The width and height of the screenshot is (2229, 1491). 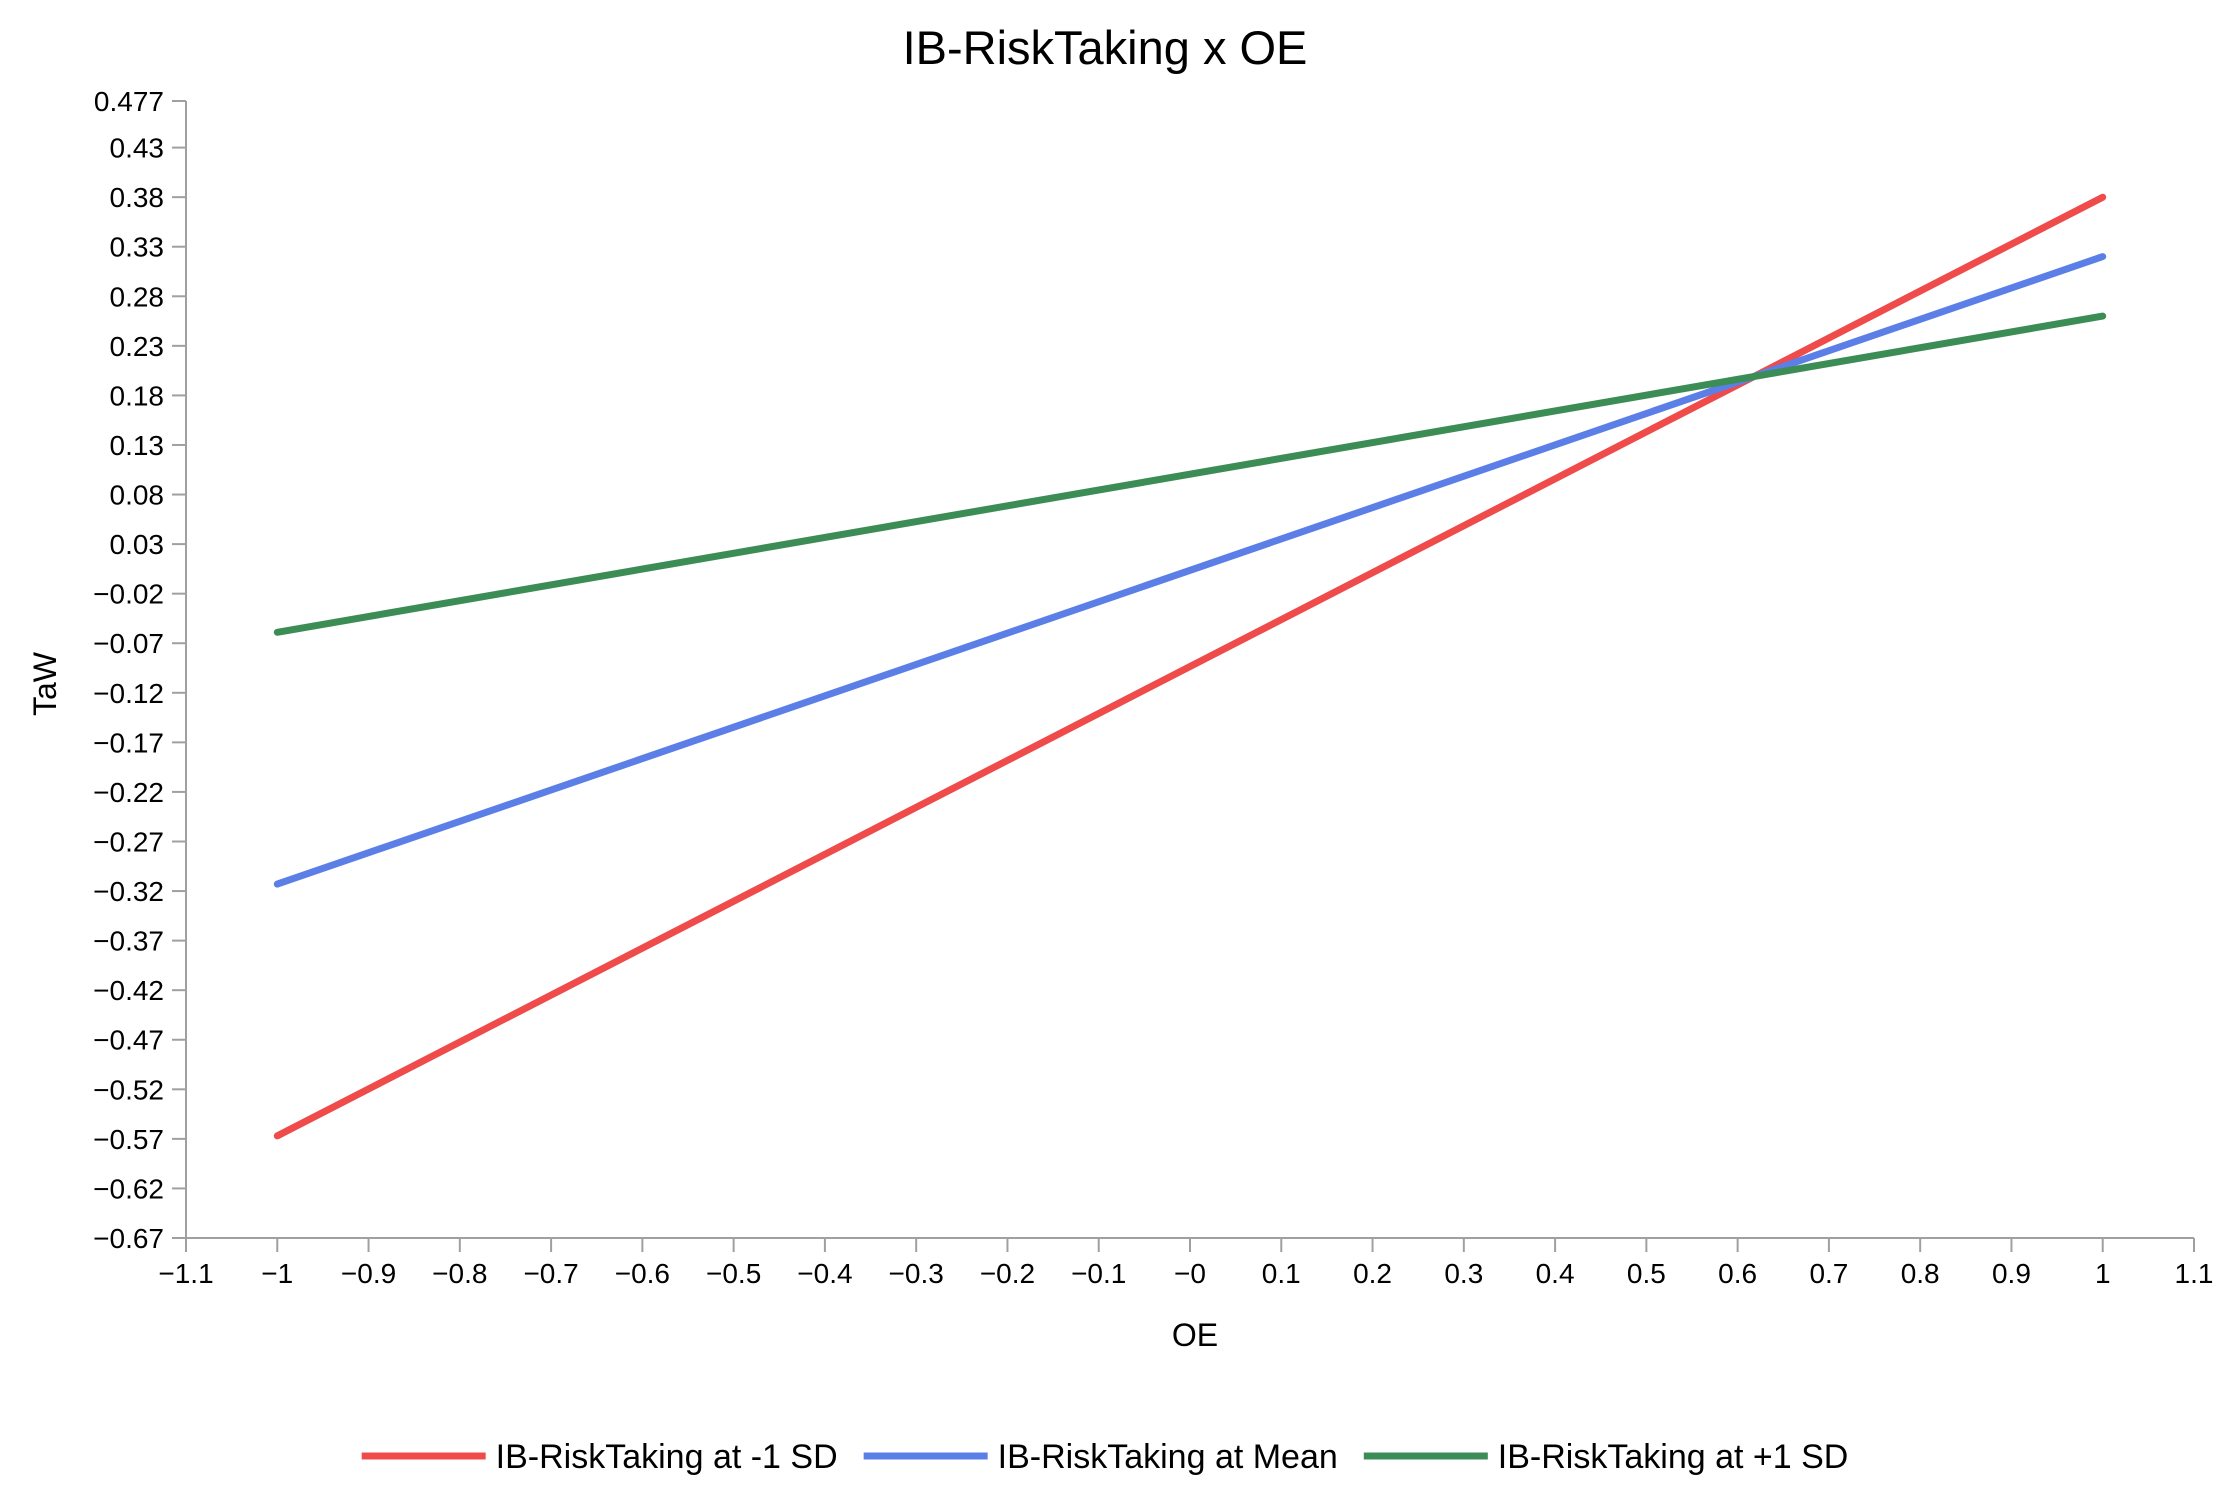 What do you see at coordinates (185, 1273) in the screenshot?
I see `x-tick-label: −1.1` at bounding box center [185, 1273].